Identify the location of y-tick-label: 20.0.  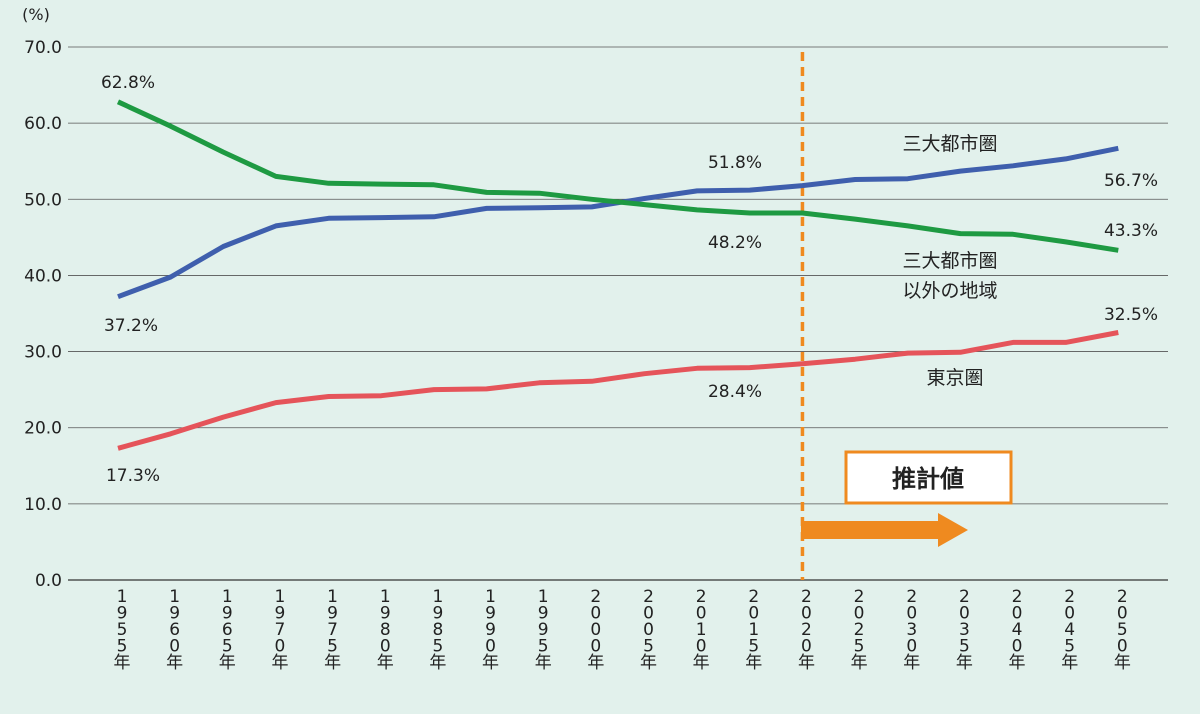
(43, 429).